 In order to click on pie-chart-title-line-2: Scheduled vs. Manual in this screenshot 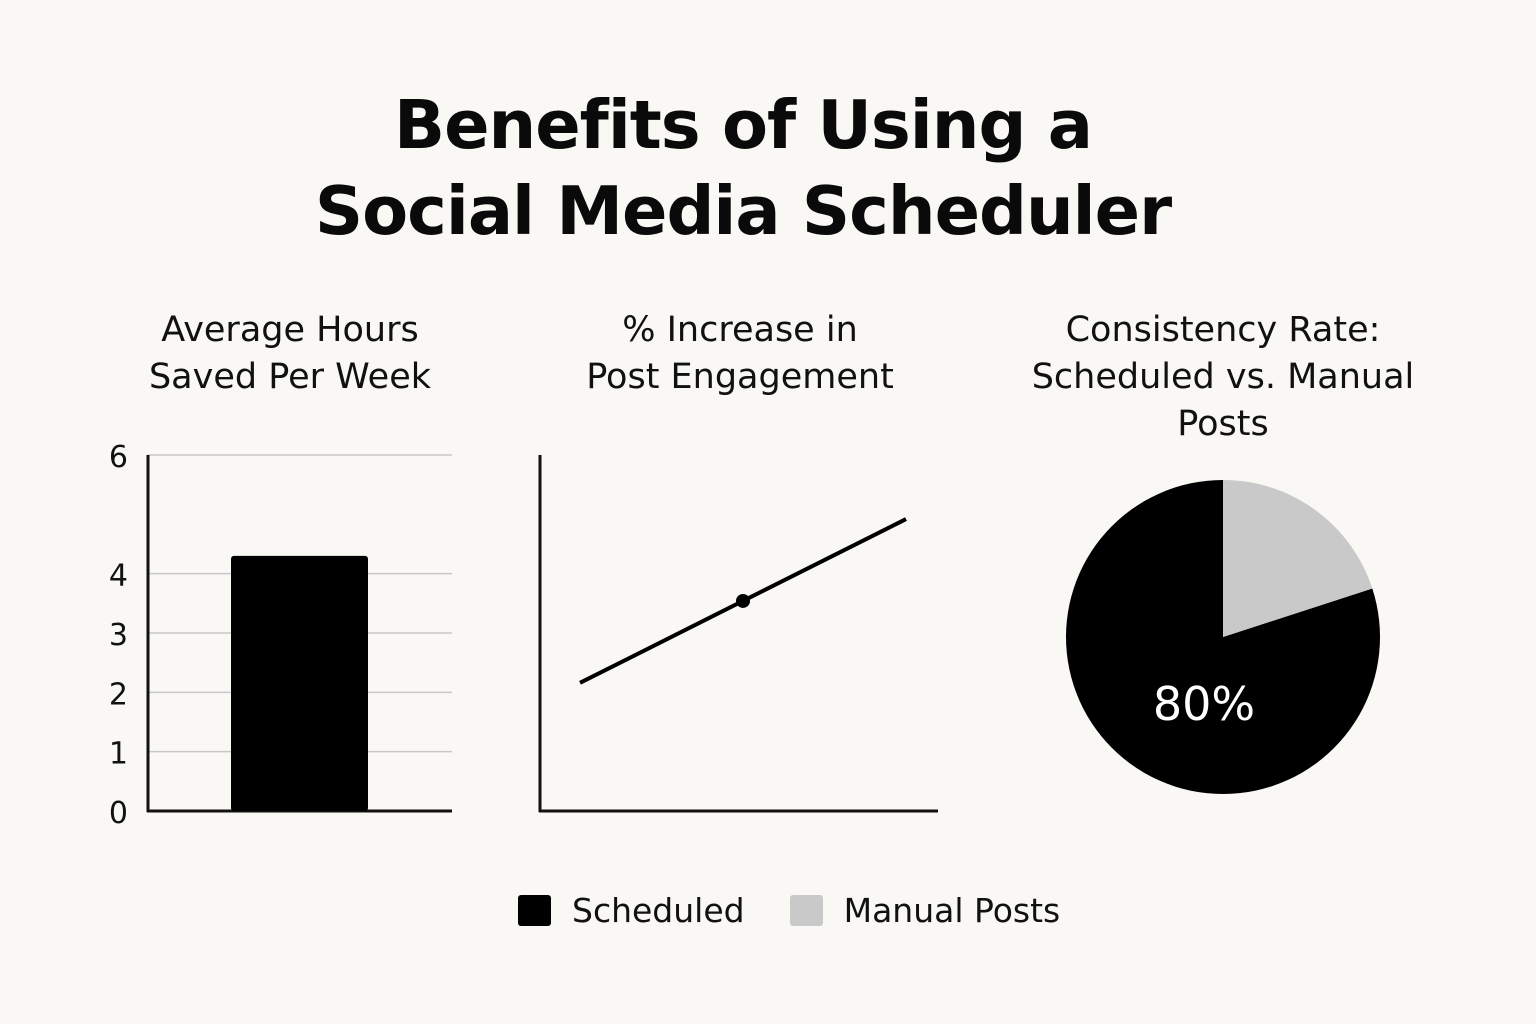, I will do `click(1223, 377)`.